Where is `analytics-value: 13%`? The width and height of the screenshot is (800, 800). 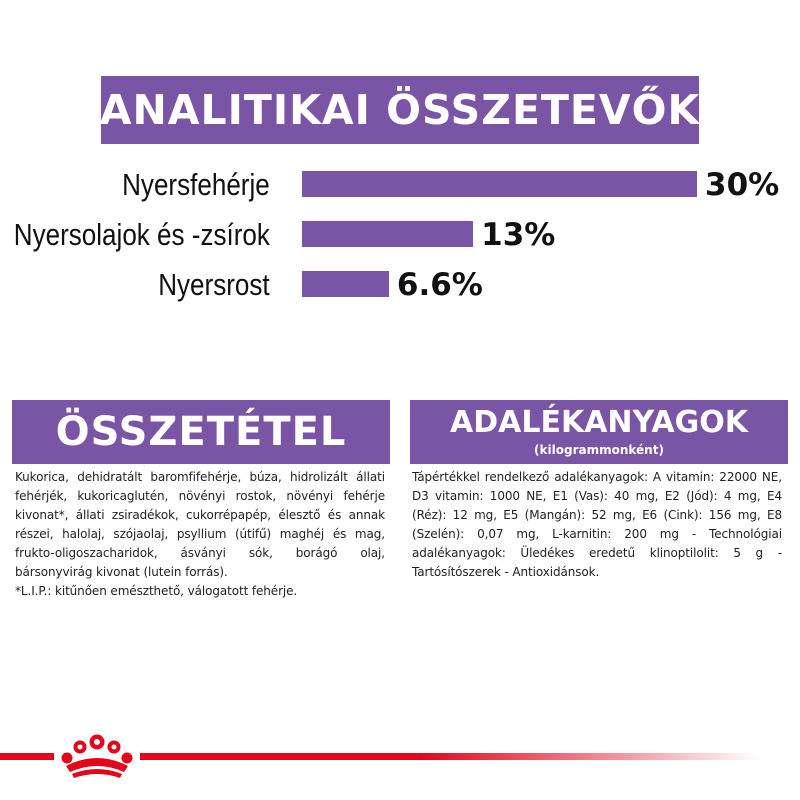 analytics-value: 13% is located at coordinates (518, 235).